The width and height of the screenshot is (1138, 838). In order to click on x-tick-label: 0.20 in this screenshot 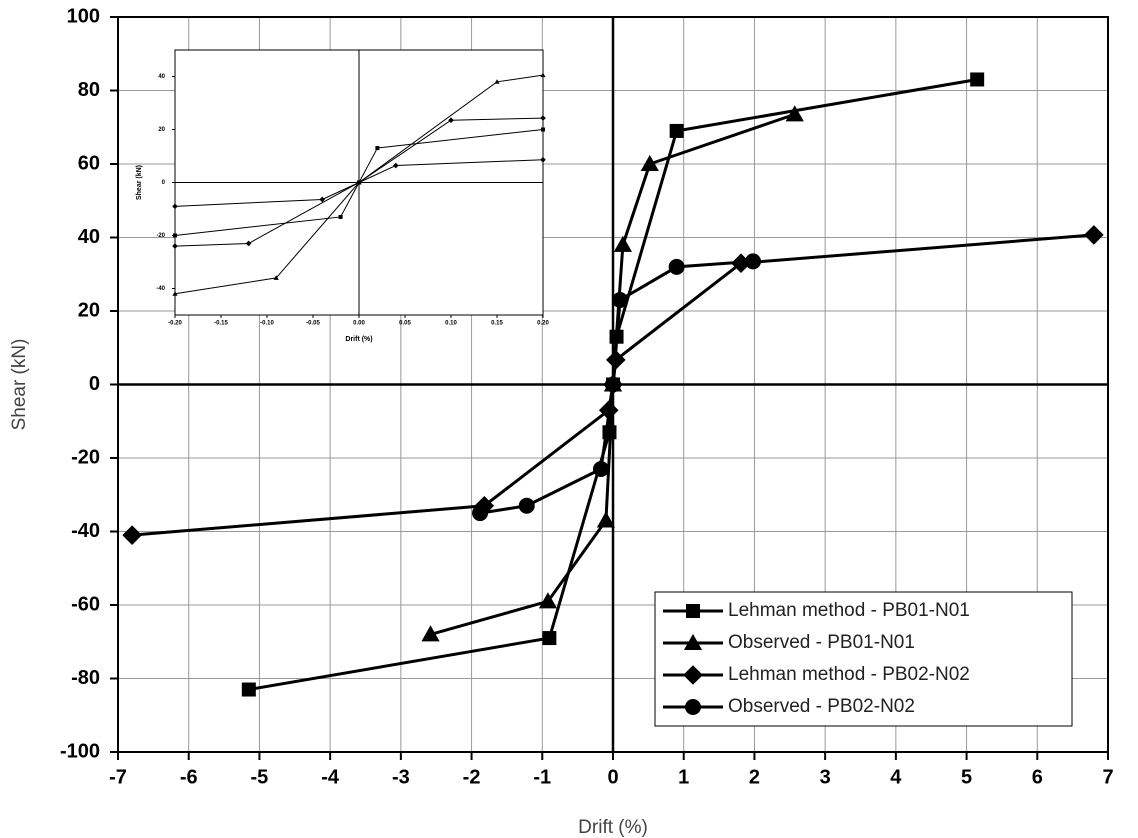, I will do `click(543, 324)`.